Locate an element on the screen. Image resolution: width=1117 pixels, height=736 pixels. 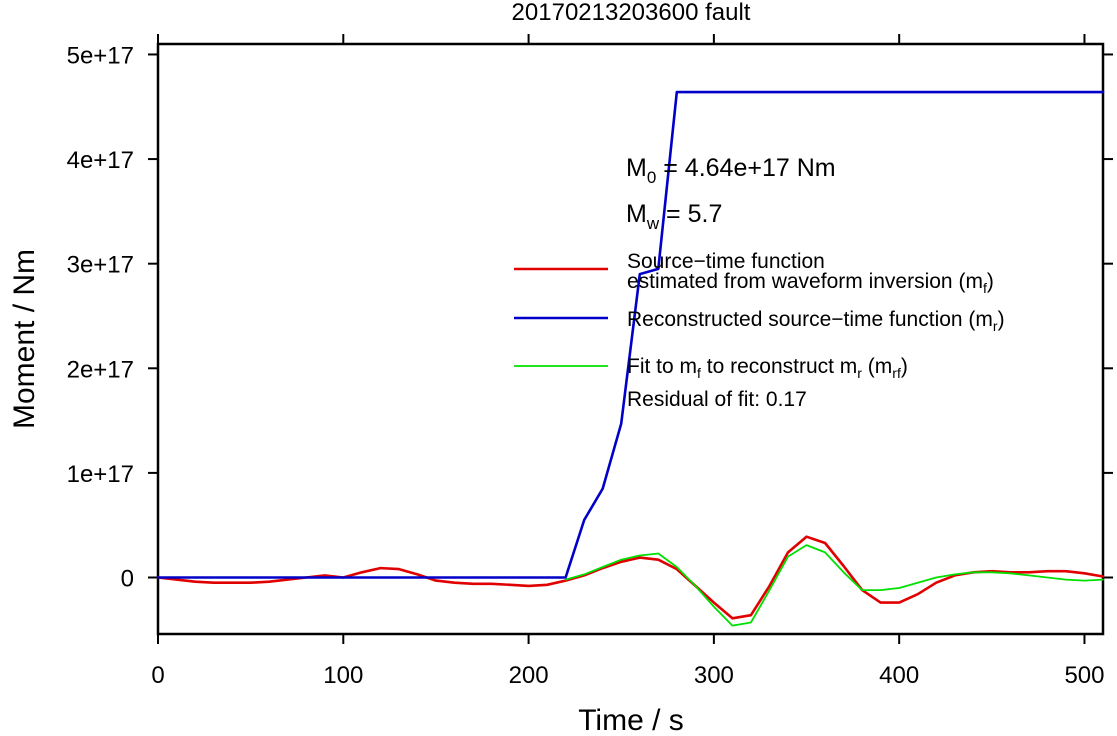
y-tick-label: 0 is located at coordinates (127, 579).